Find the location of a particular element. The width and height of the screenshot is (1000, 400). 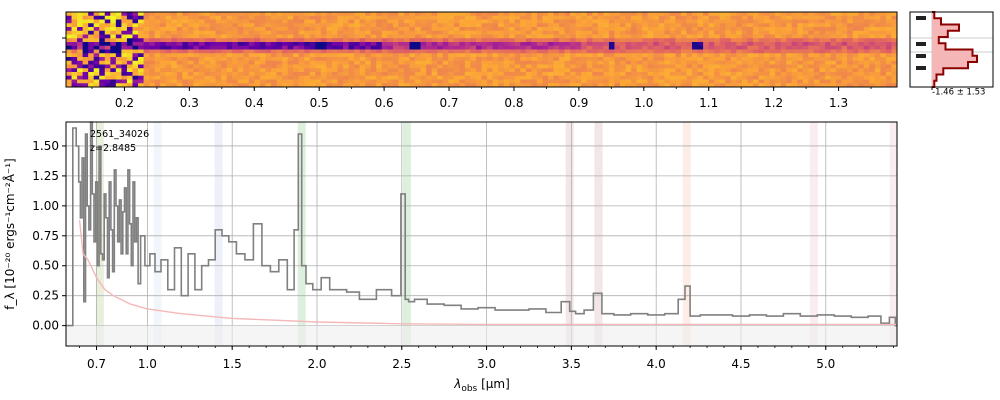

y-tick-label: 1.50 is located at coordinates (45, 146).